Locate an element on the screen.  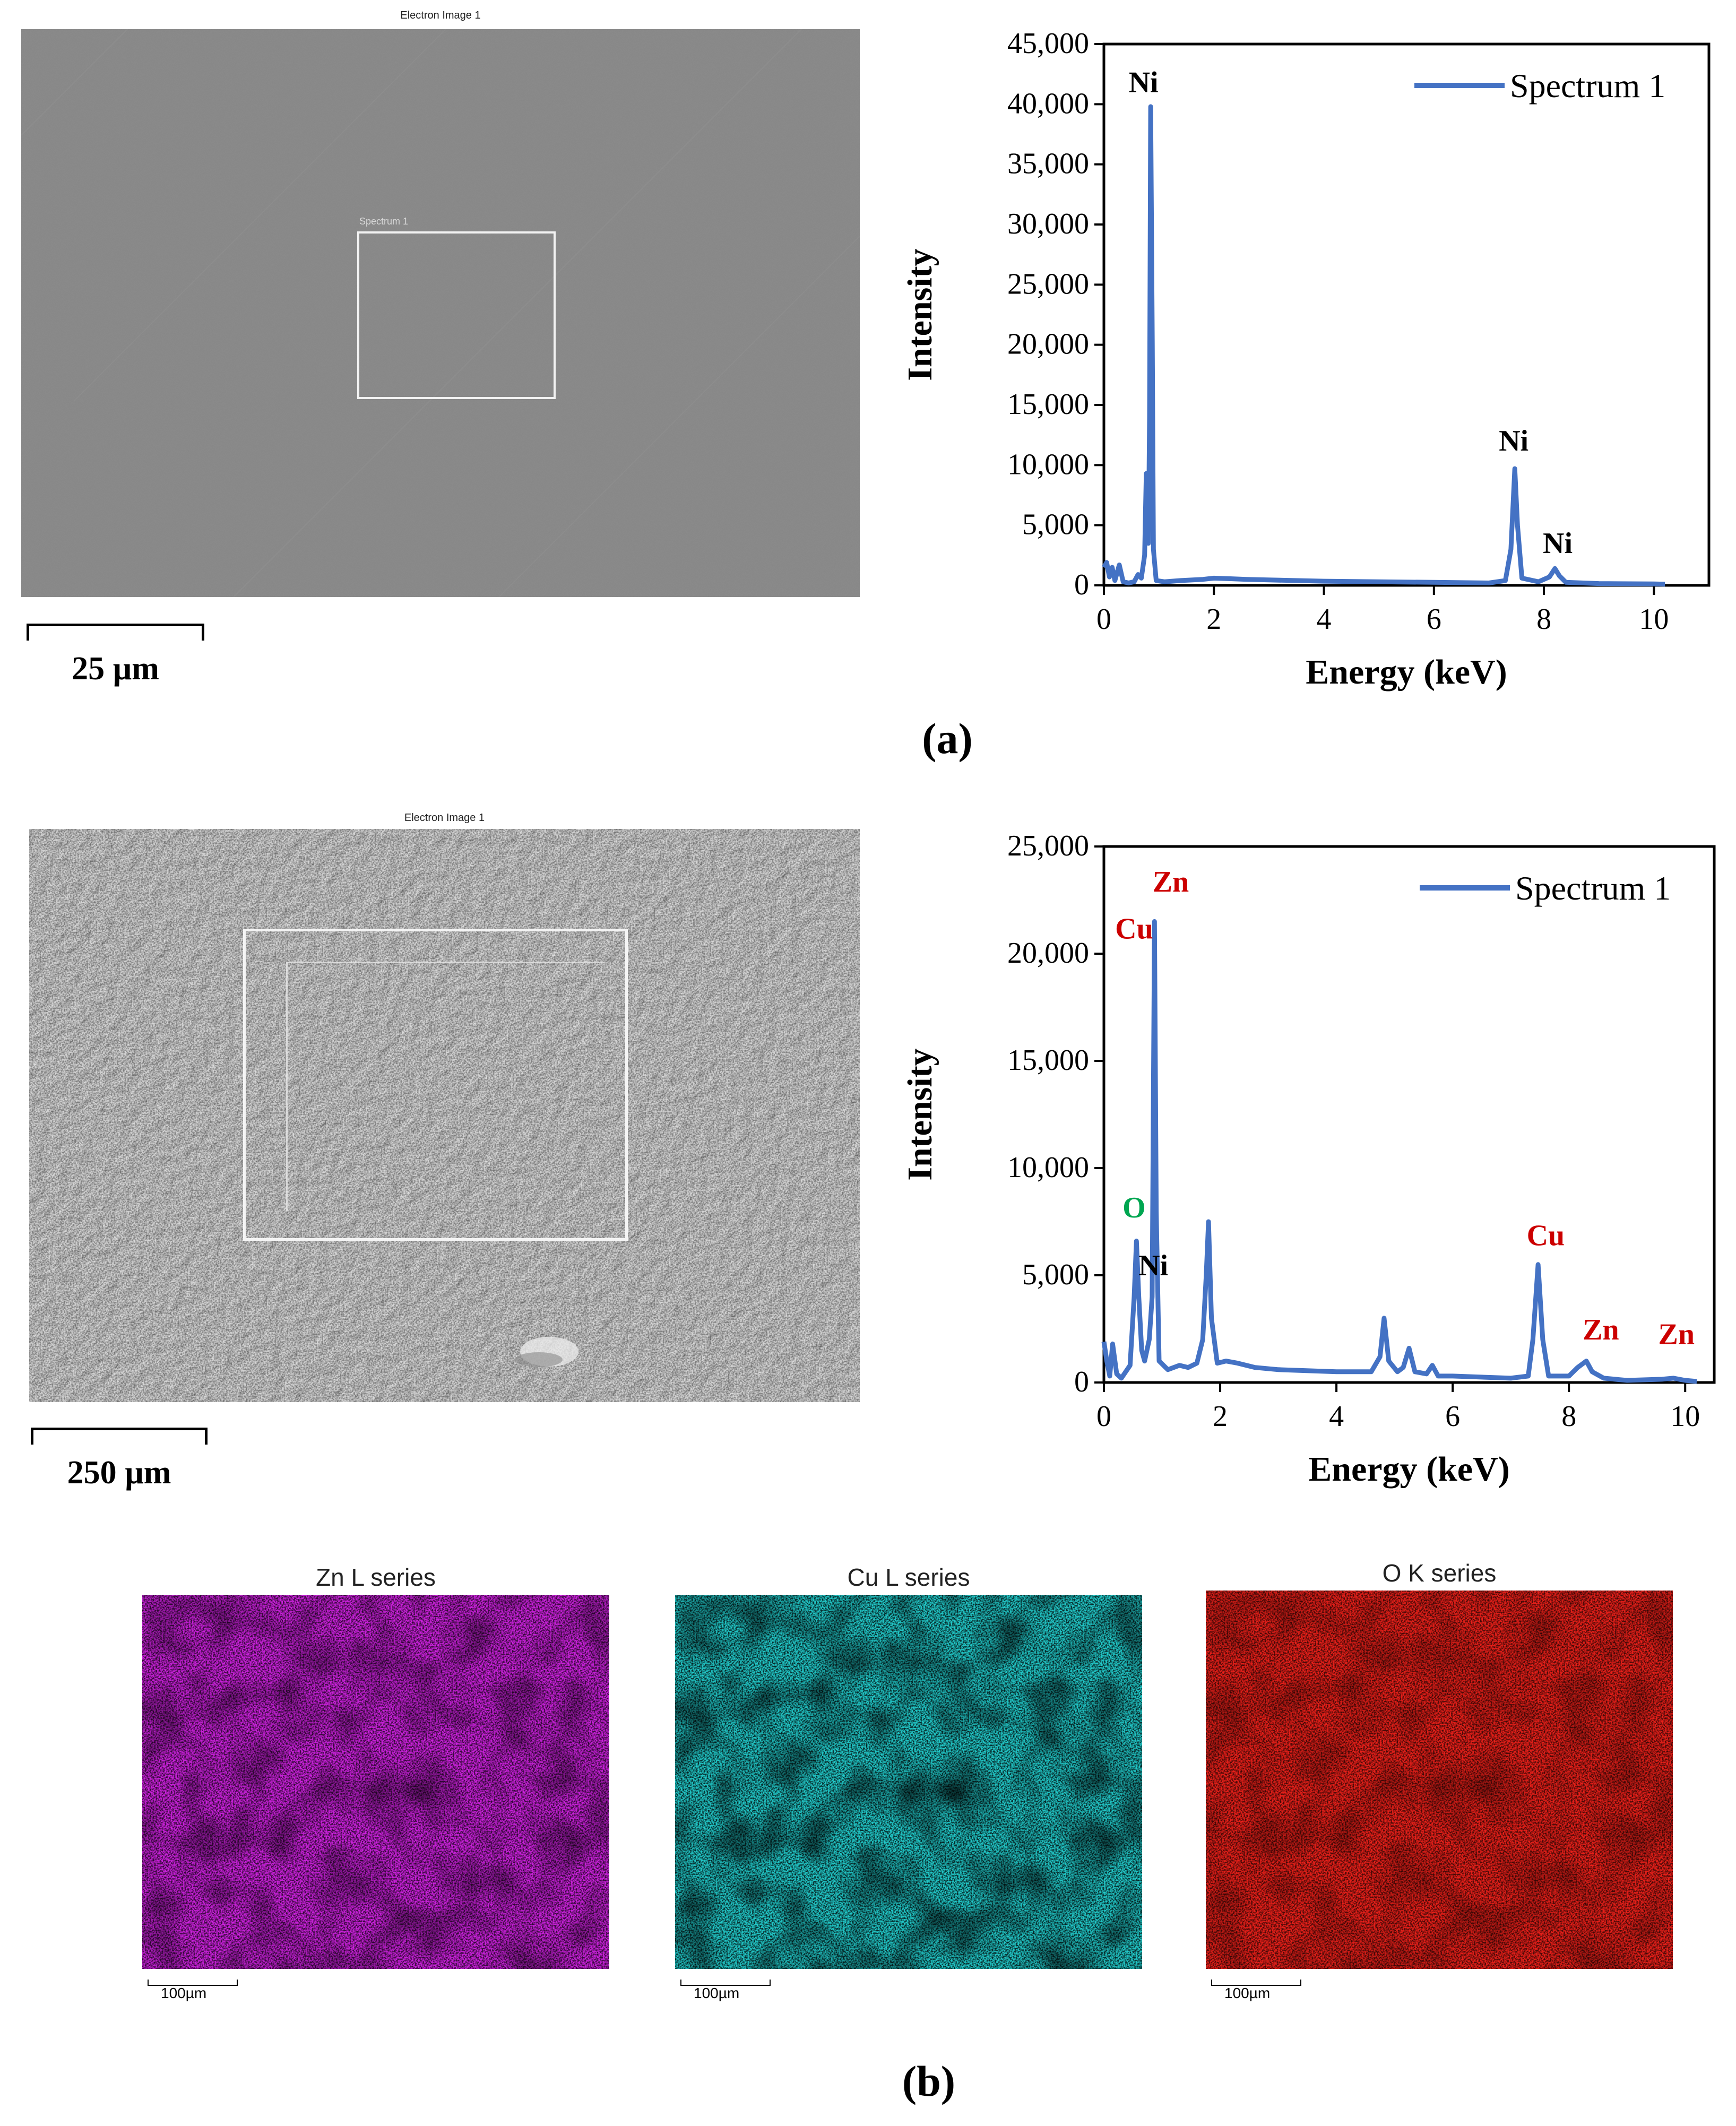
map-title-o: O K series is located at coordinates (1439, 1573).